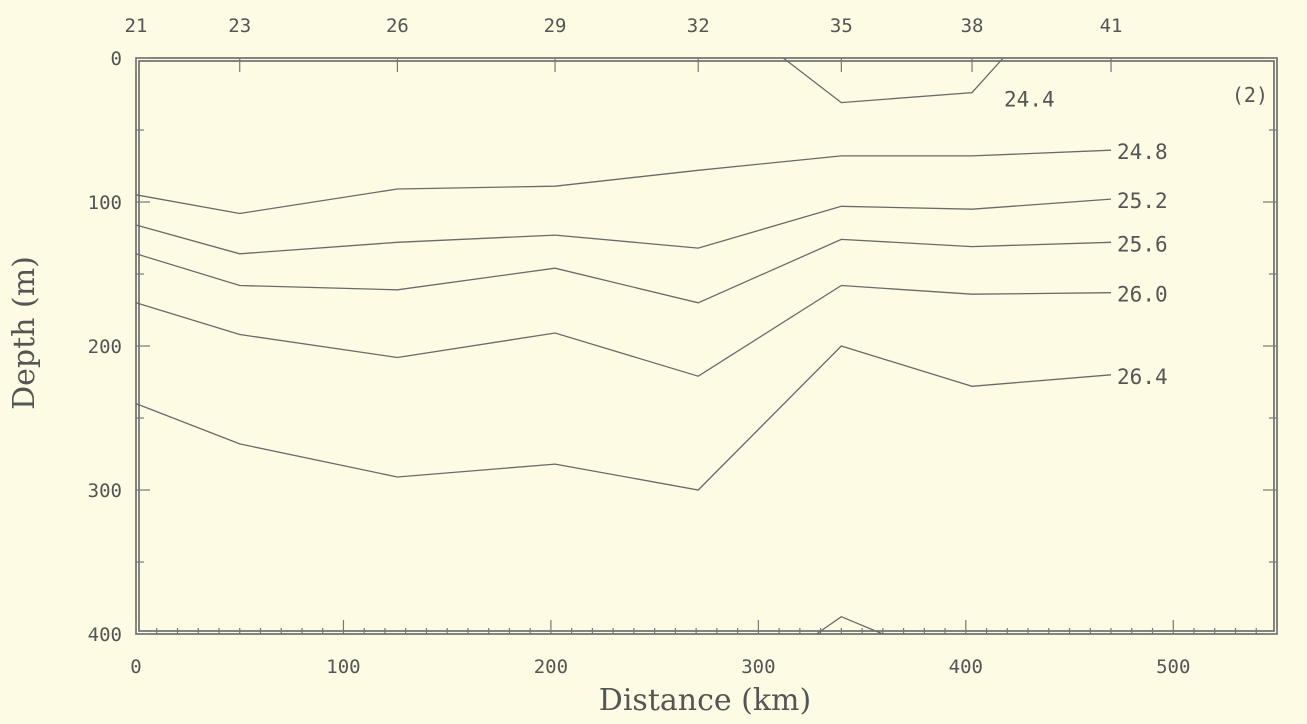 The height and width of the screenshot is (724, 1307). Describe the element at coordinates (705, 700) in the screenshot. I see `x-axis-title: Distance (km)` at that location.